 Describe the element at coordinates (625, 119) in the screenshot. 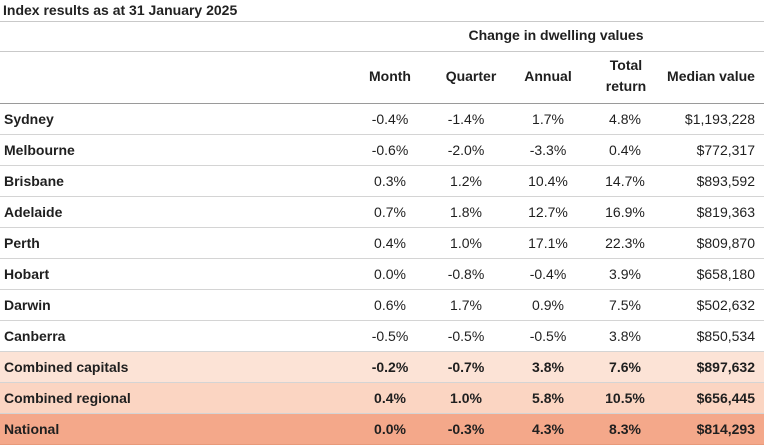

I see `cell-total: 4.8%` at that location.